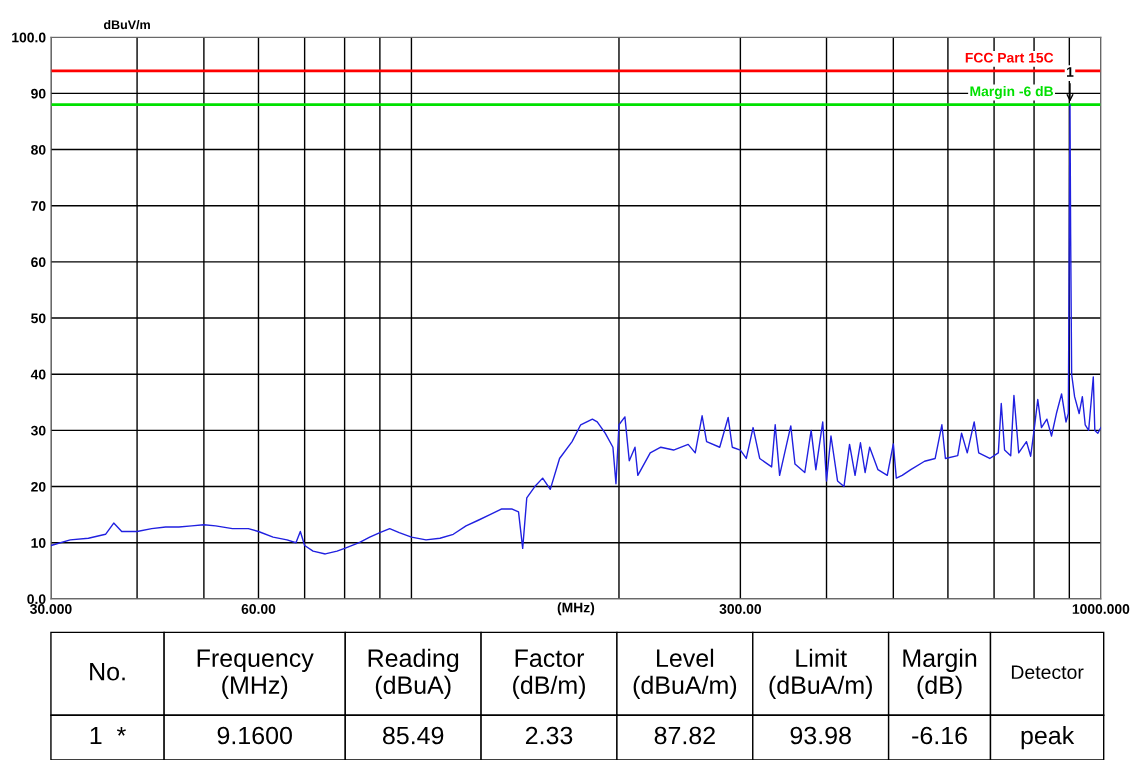 The height and width of the screenshot is (760, 1132). What do you see at coordinates (107, 672) in the screenshot?
I see `text: No.` at bounding box center [107, 672].